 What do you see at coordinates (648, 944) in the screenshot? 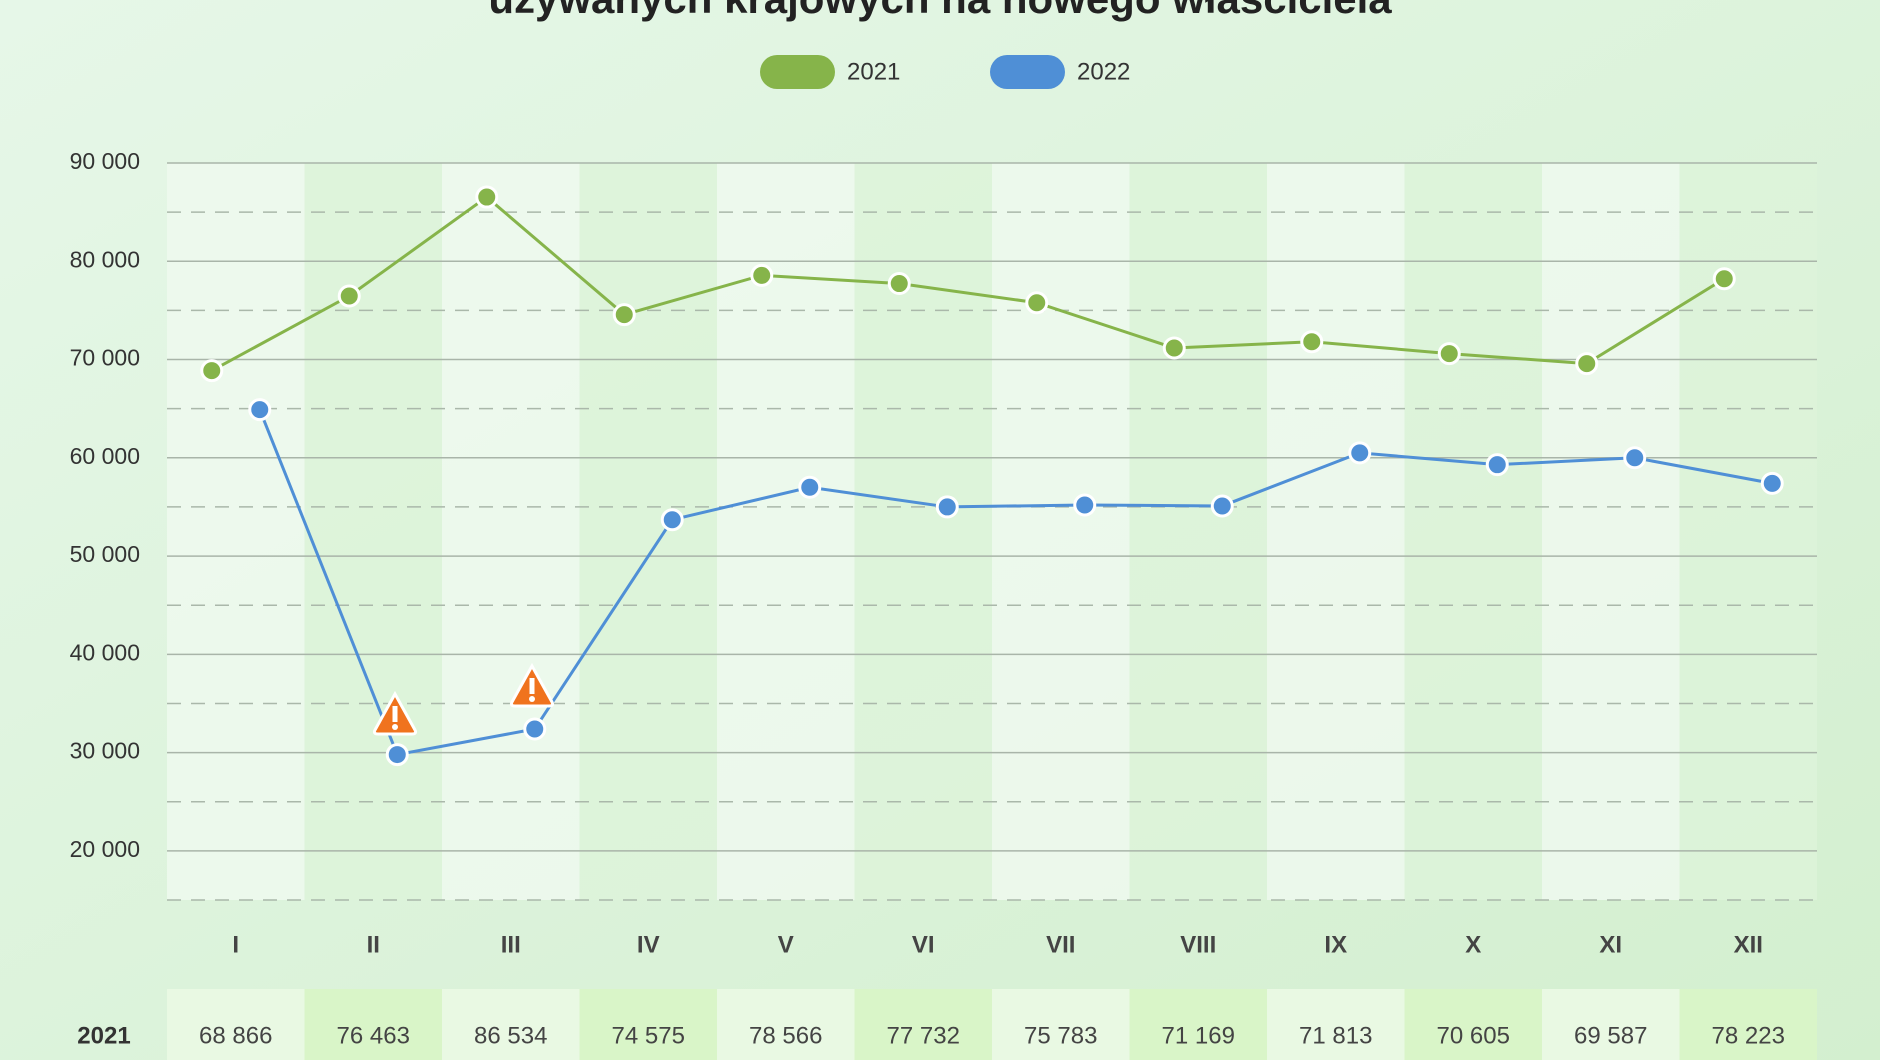
I see `x-tick-label: IV` at bounding box center [648, 944].